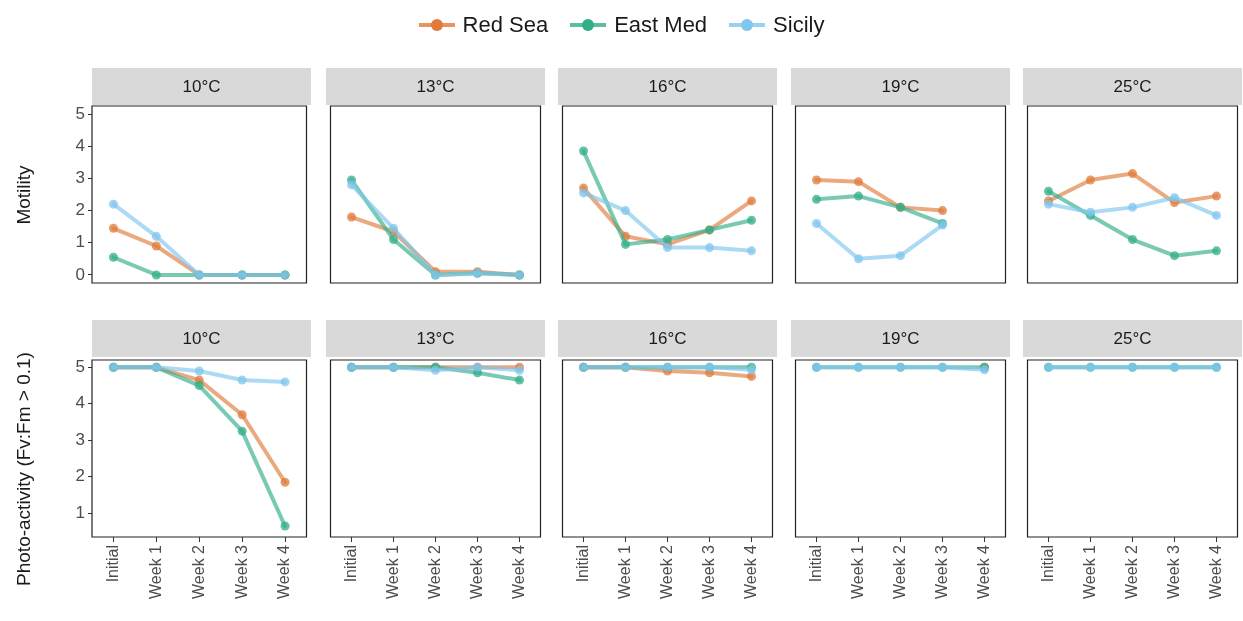  What do you see at coordinates (24, 194) in the screenshot?
I see `y-axis-title: Motility` at bounding box center [24, 194].